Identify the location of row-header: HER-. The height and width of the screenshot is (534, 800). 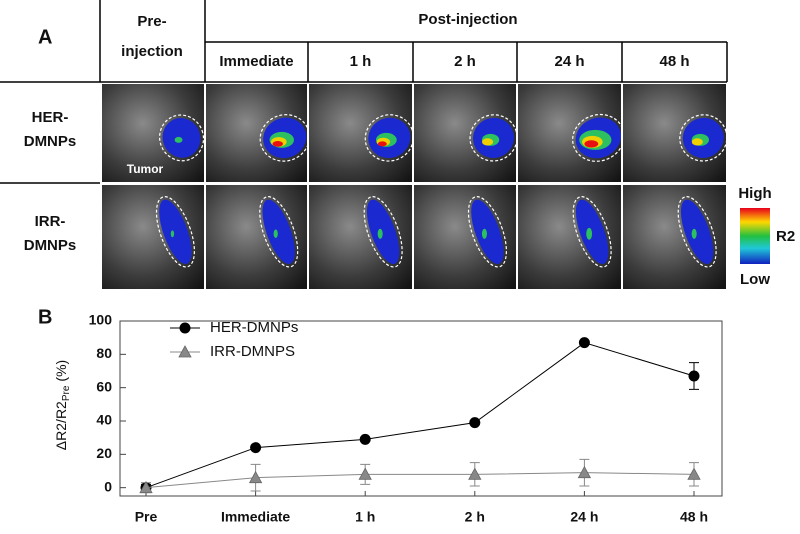
(50, 117).